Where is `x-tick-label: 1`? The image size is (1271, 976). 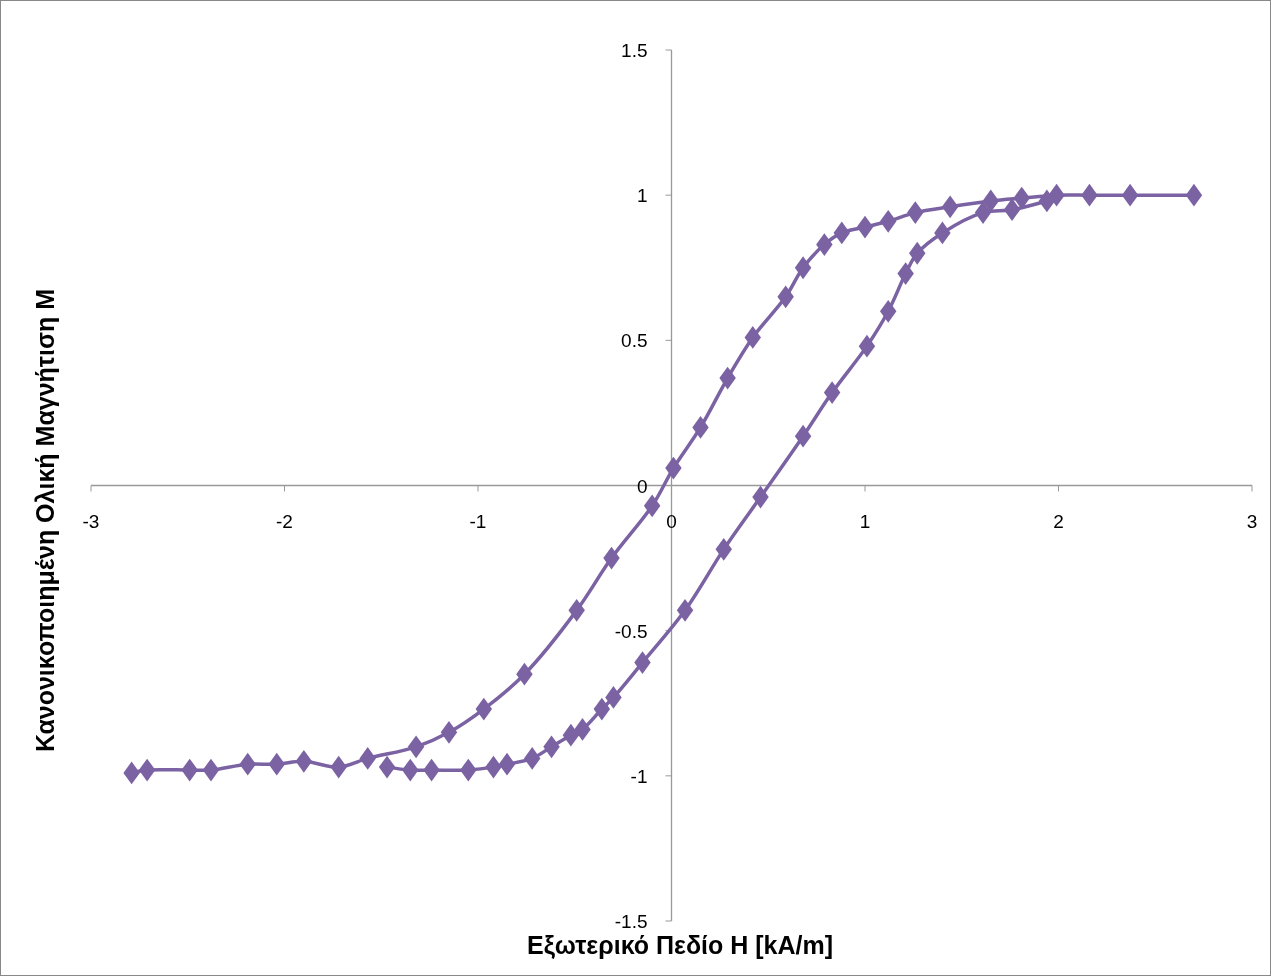 x-tick-label: 1 is located at coordinates (865, 521).